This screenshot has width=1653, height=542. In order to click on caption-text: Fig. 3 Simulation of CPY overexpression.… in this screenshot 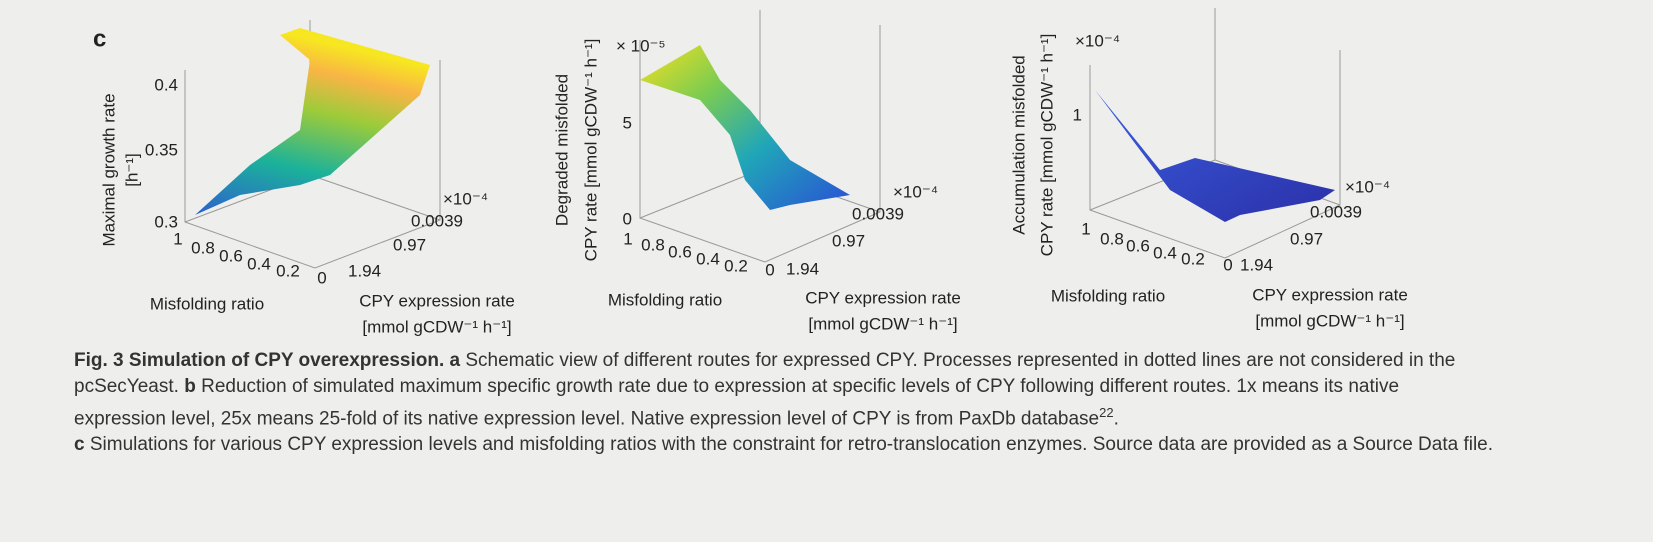, I will do `click(267, 360)`.